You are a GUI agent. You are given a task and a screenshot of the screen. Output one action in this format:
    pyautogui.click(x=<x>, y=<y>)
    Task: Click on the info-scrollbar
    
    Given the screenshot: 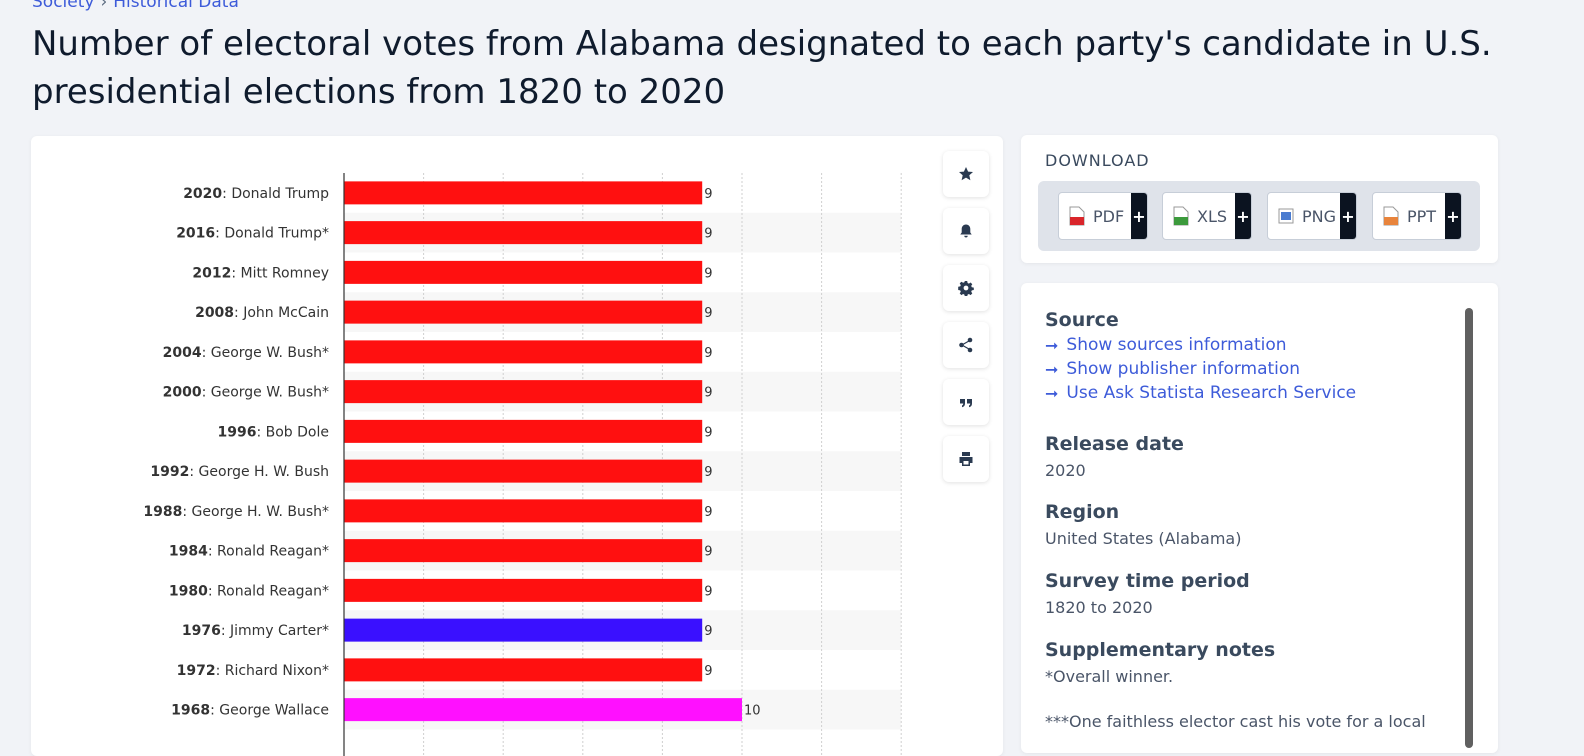 What is the action you would take?
    pyautogui.click(x=1469, y=528)
    